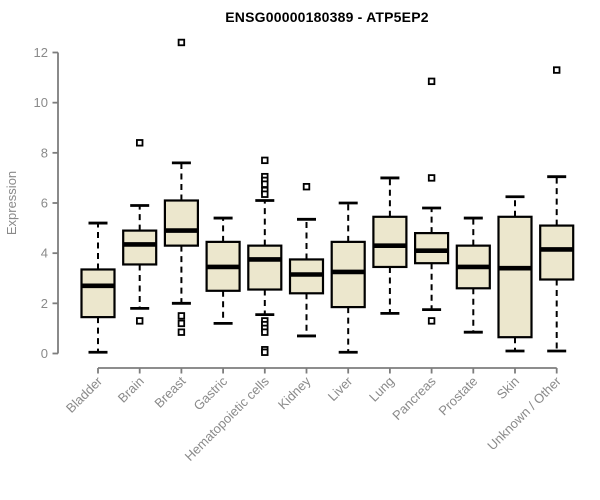 The height and width of the screenshot is (500, 600). I want to click on box-skin, so click(515, 274).